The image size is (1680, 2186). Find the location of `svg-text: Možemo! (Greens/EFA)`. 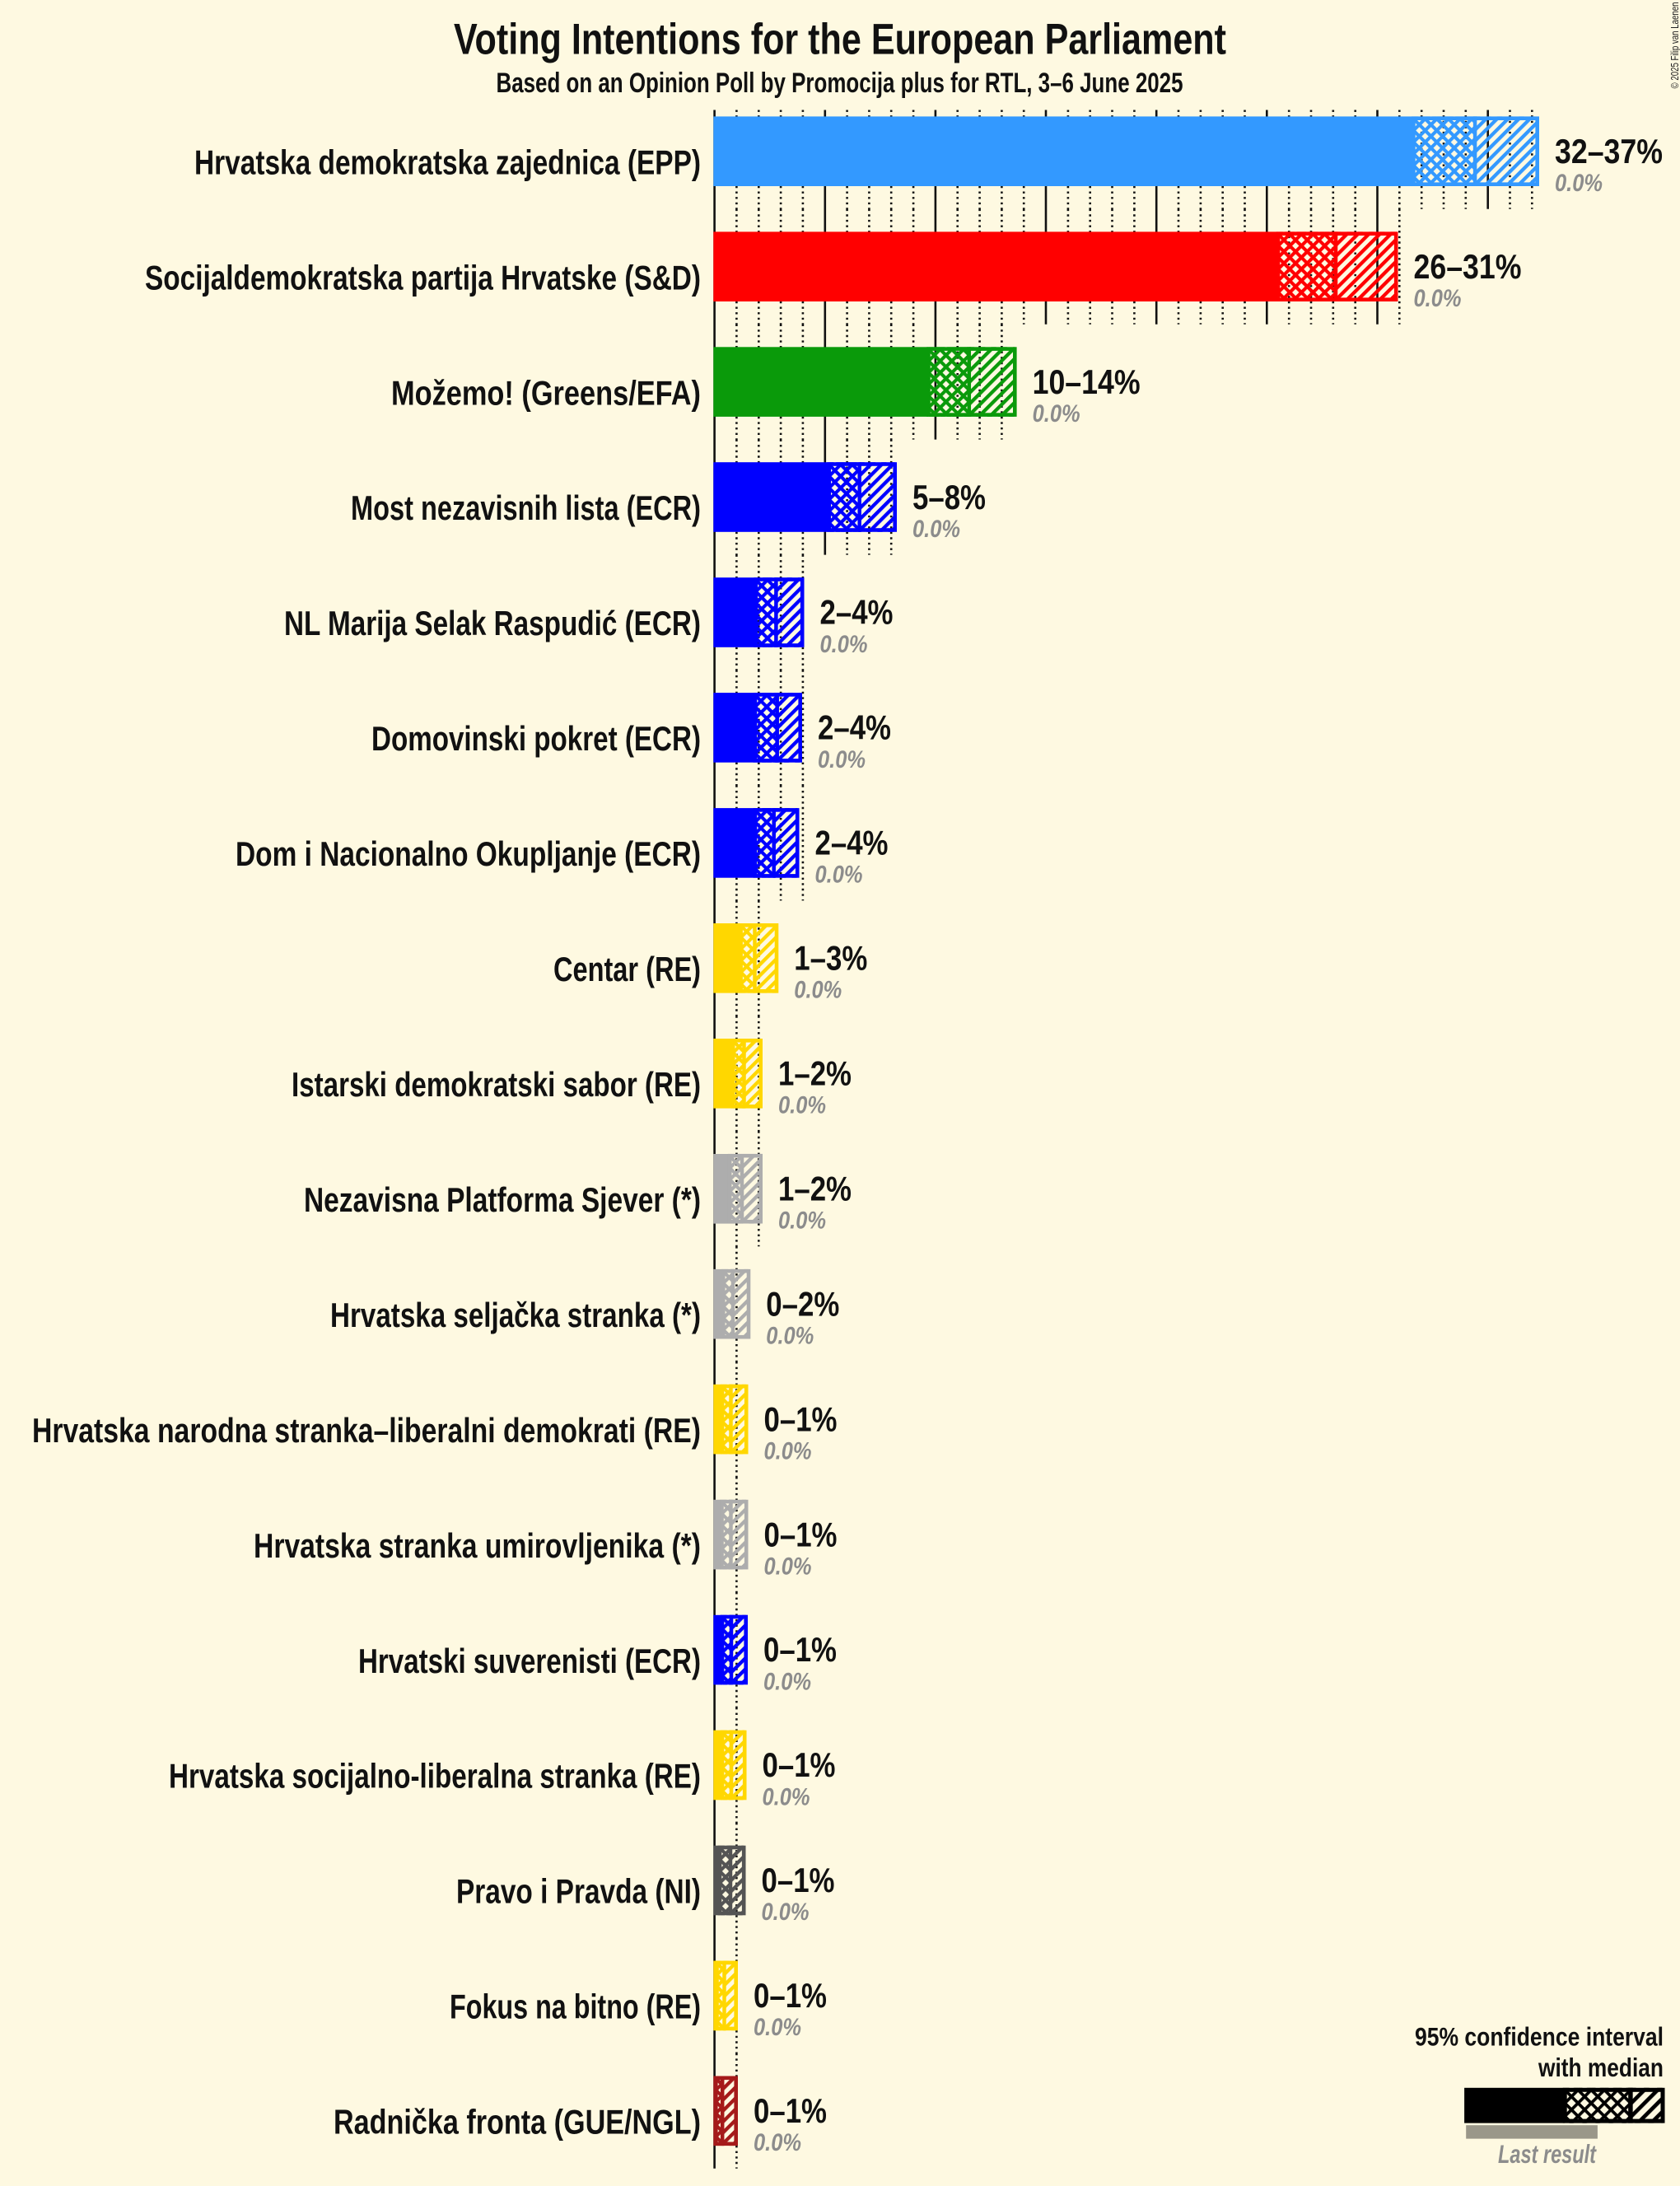

svg-text: Možemo! (Greens/EFA) is located at coordinates (546, 392).